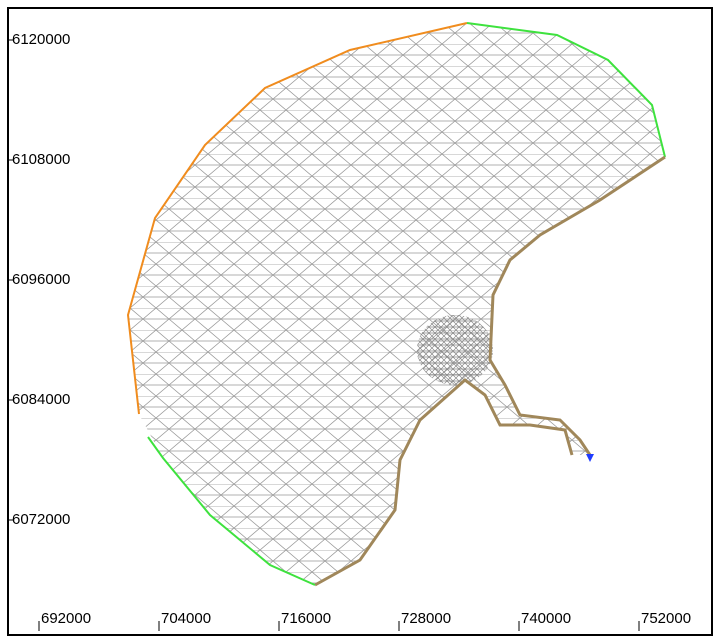 This screenshot has height=641, width=717. I want to click on y-tick-label: 6084000, so click(41, 399).